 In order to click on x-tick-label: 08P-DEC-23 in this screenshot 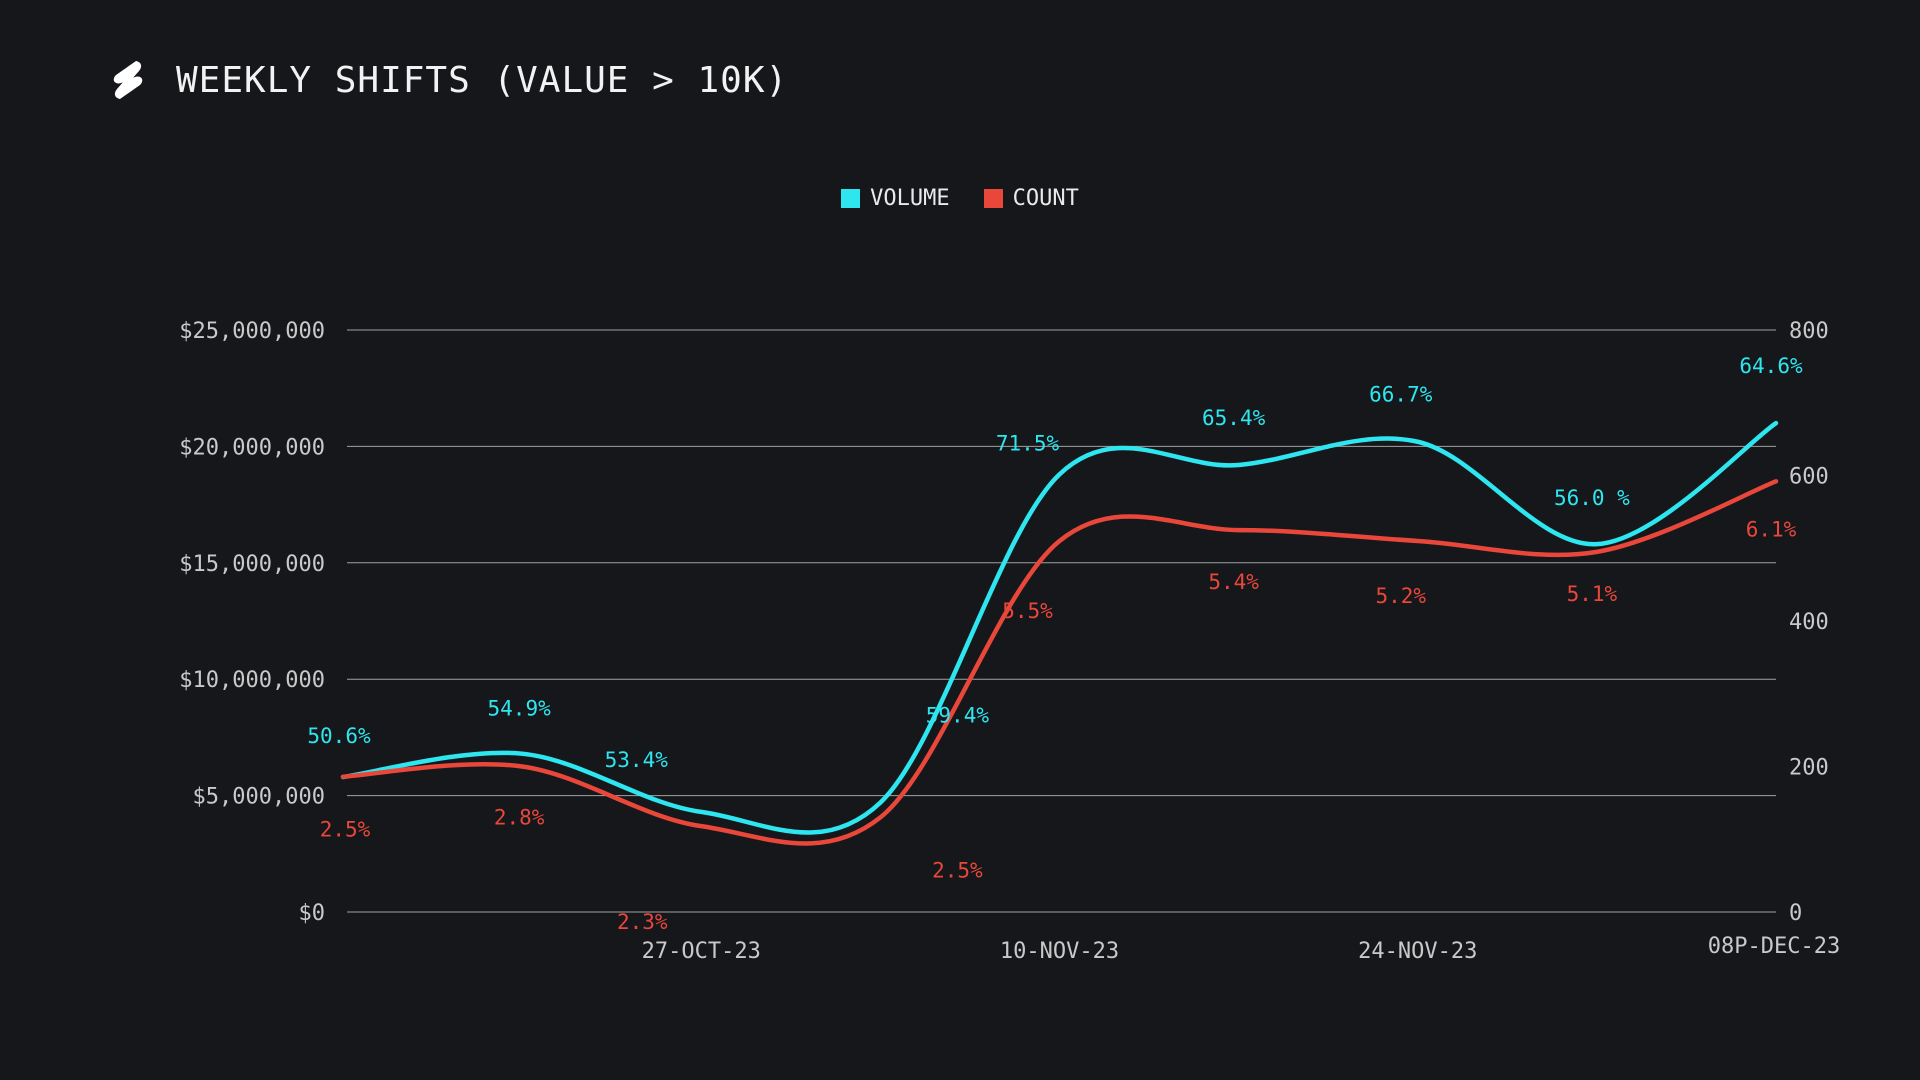, I will do `click(1774, 946)`.